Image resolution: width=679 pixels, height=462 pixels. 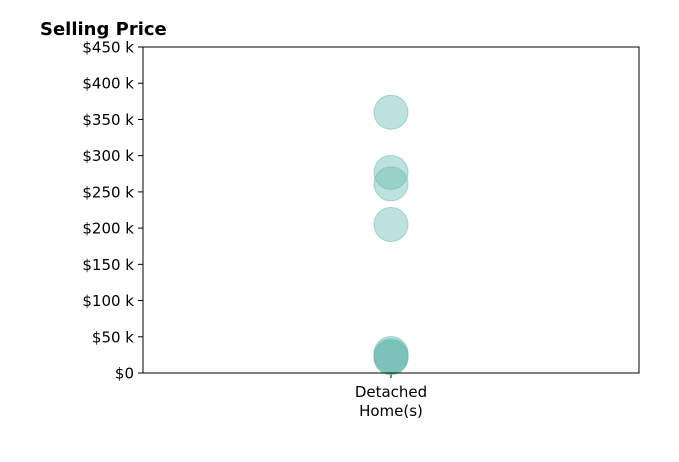 What do you see at coordinates (108, 120) in the screenshot?
I see `y-tick-label: $350 k` at bounding box center [108, 120].